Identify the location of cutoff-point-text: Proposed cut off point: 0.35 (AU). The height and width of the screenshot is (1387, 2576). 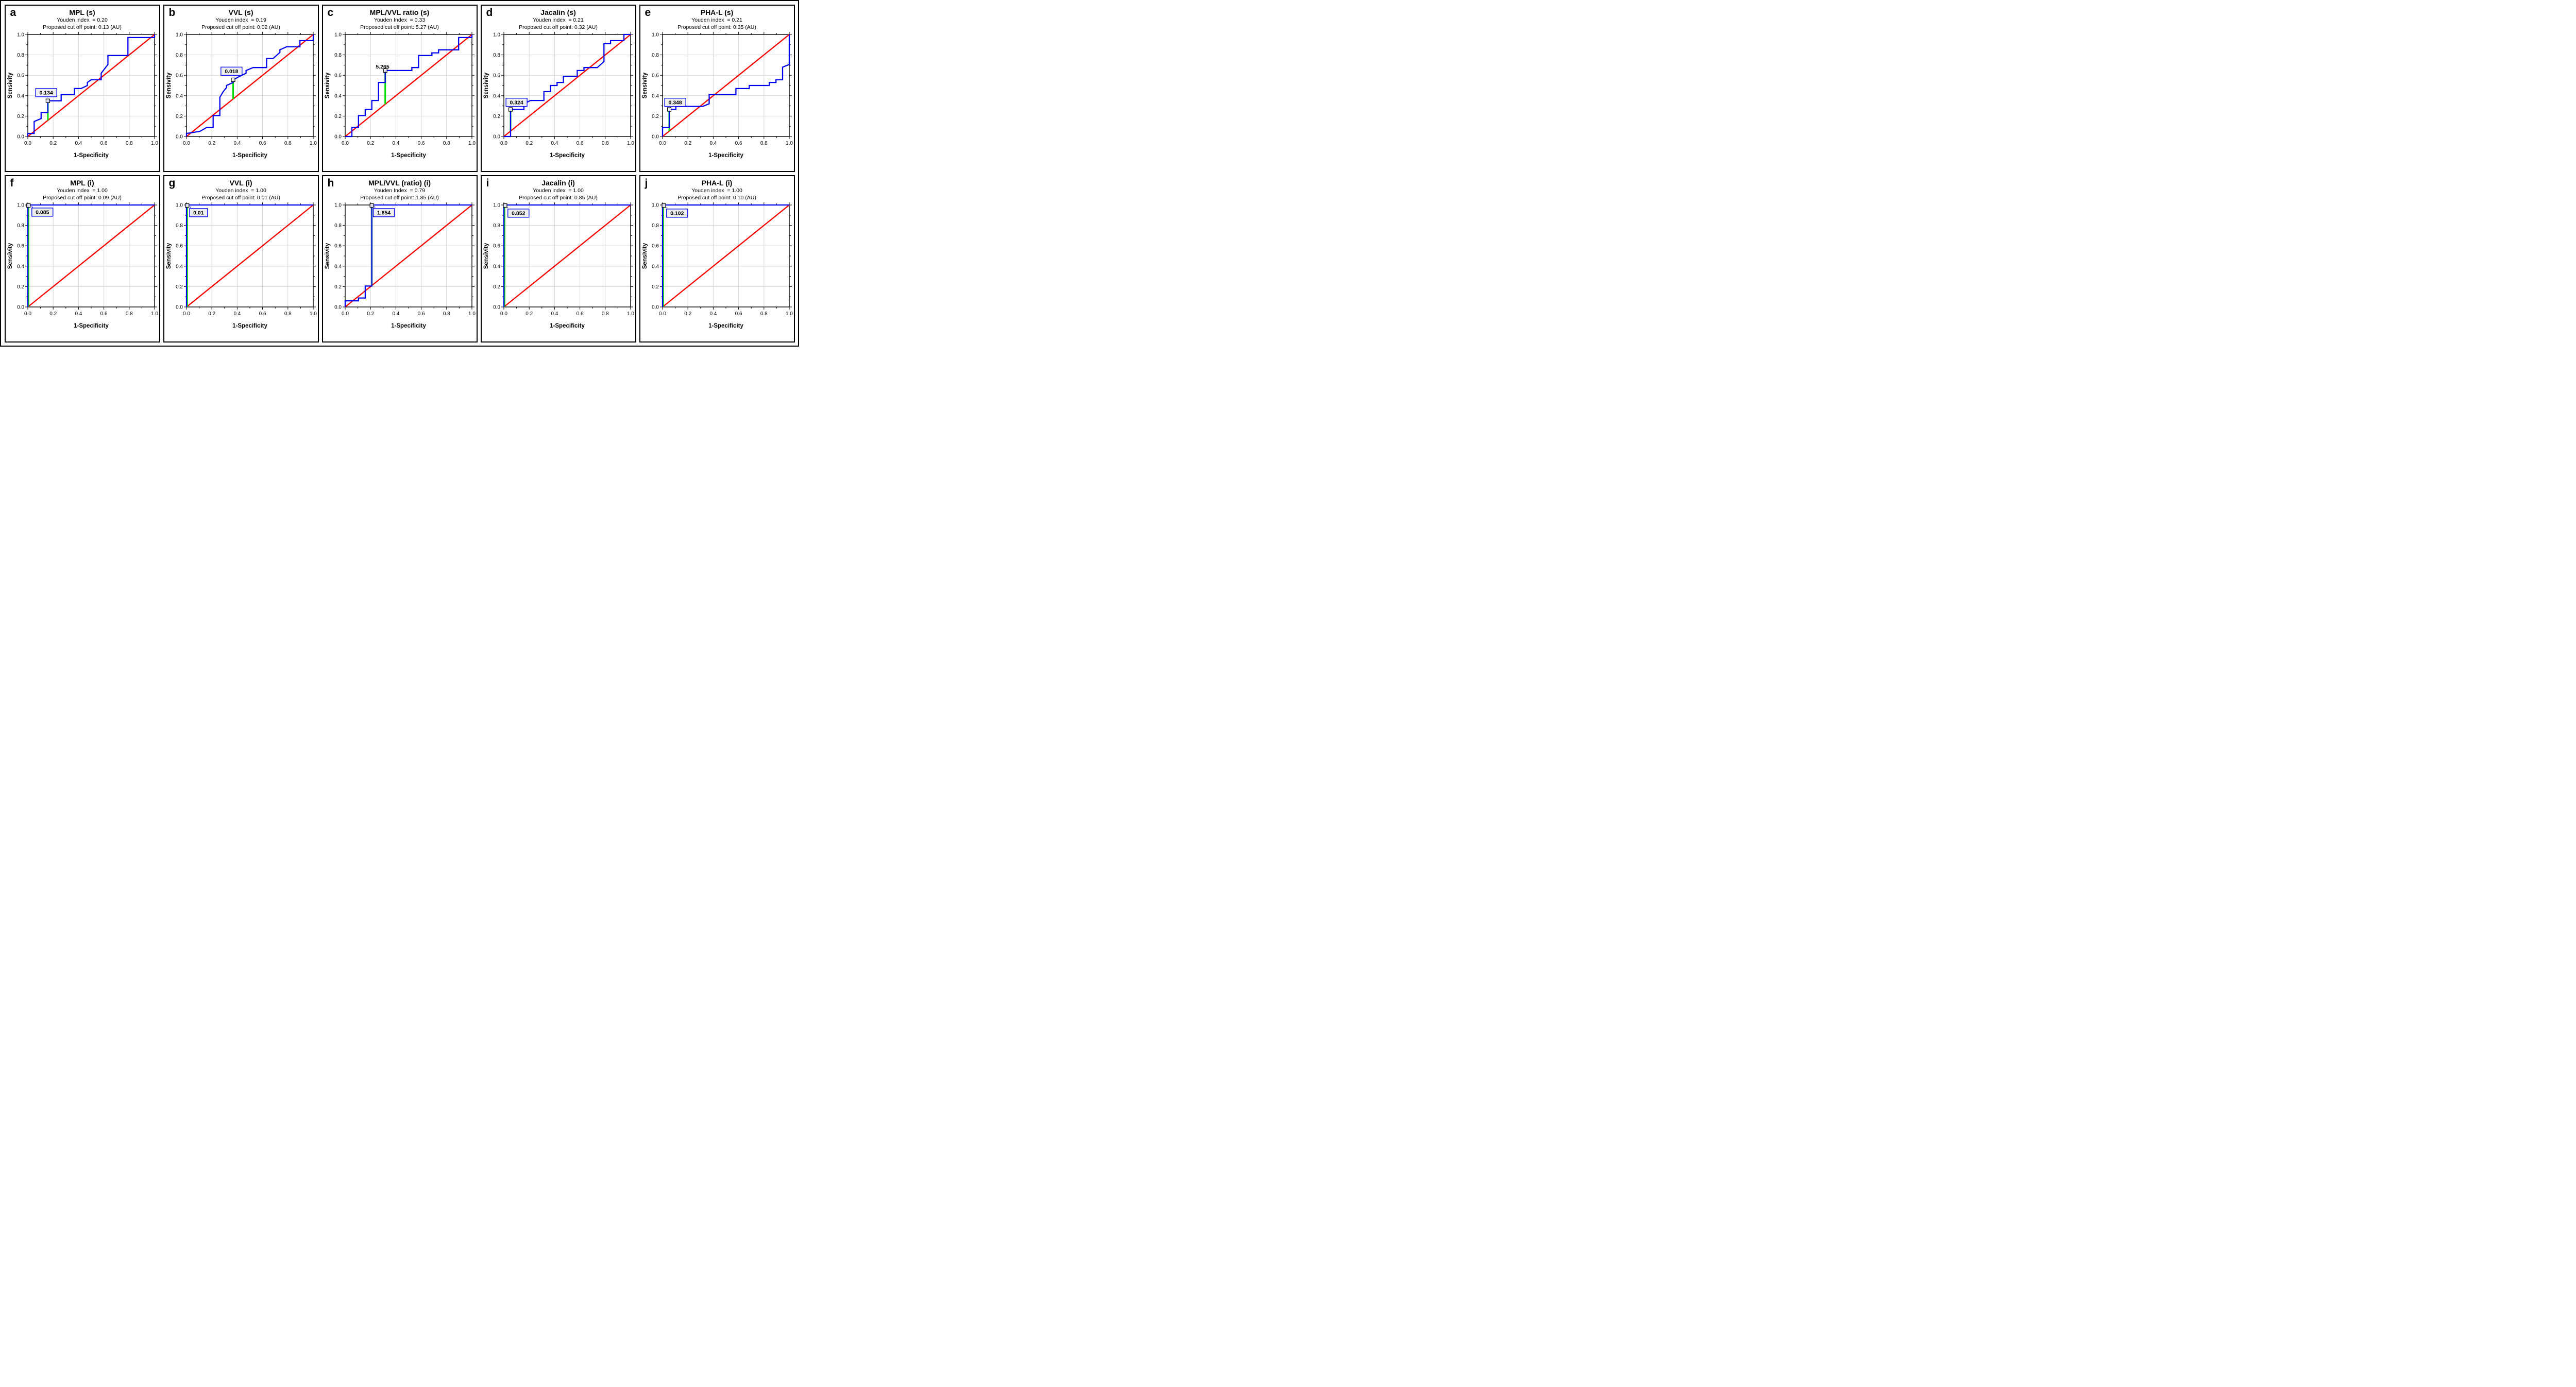
(716, 27).